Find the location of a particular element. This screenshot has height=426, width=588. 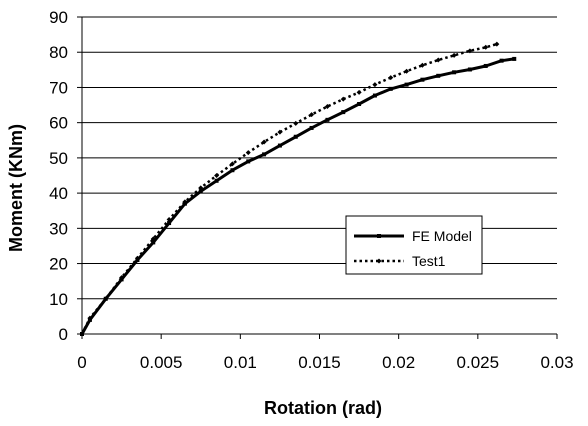

legend: FE Model Test1 is located at coordinates (414, 245).